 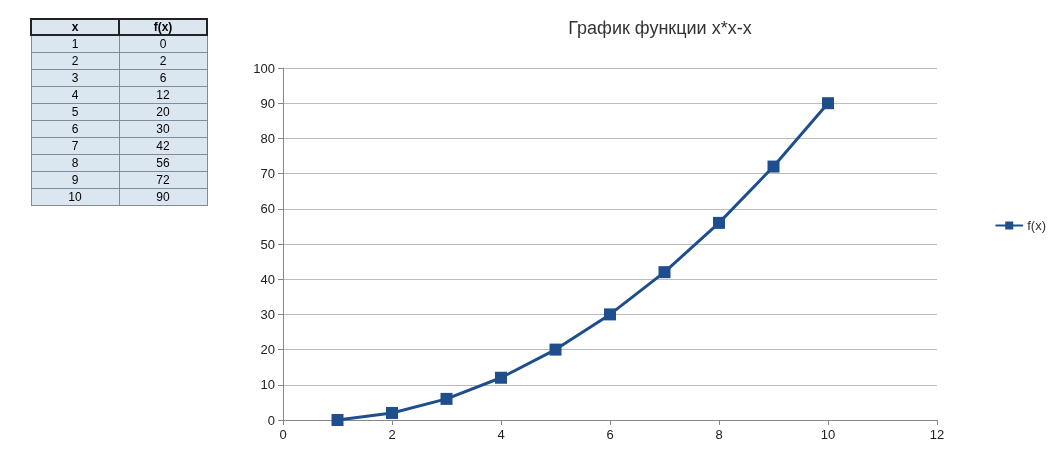 I want to click on text: 5, so click(x=75, y=112).